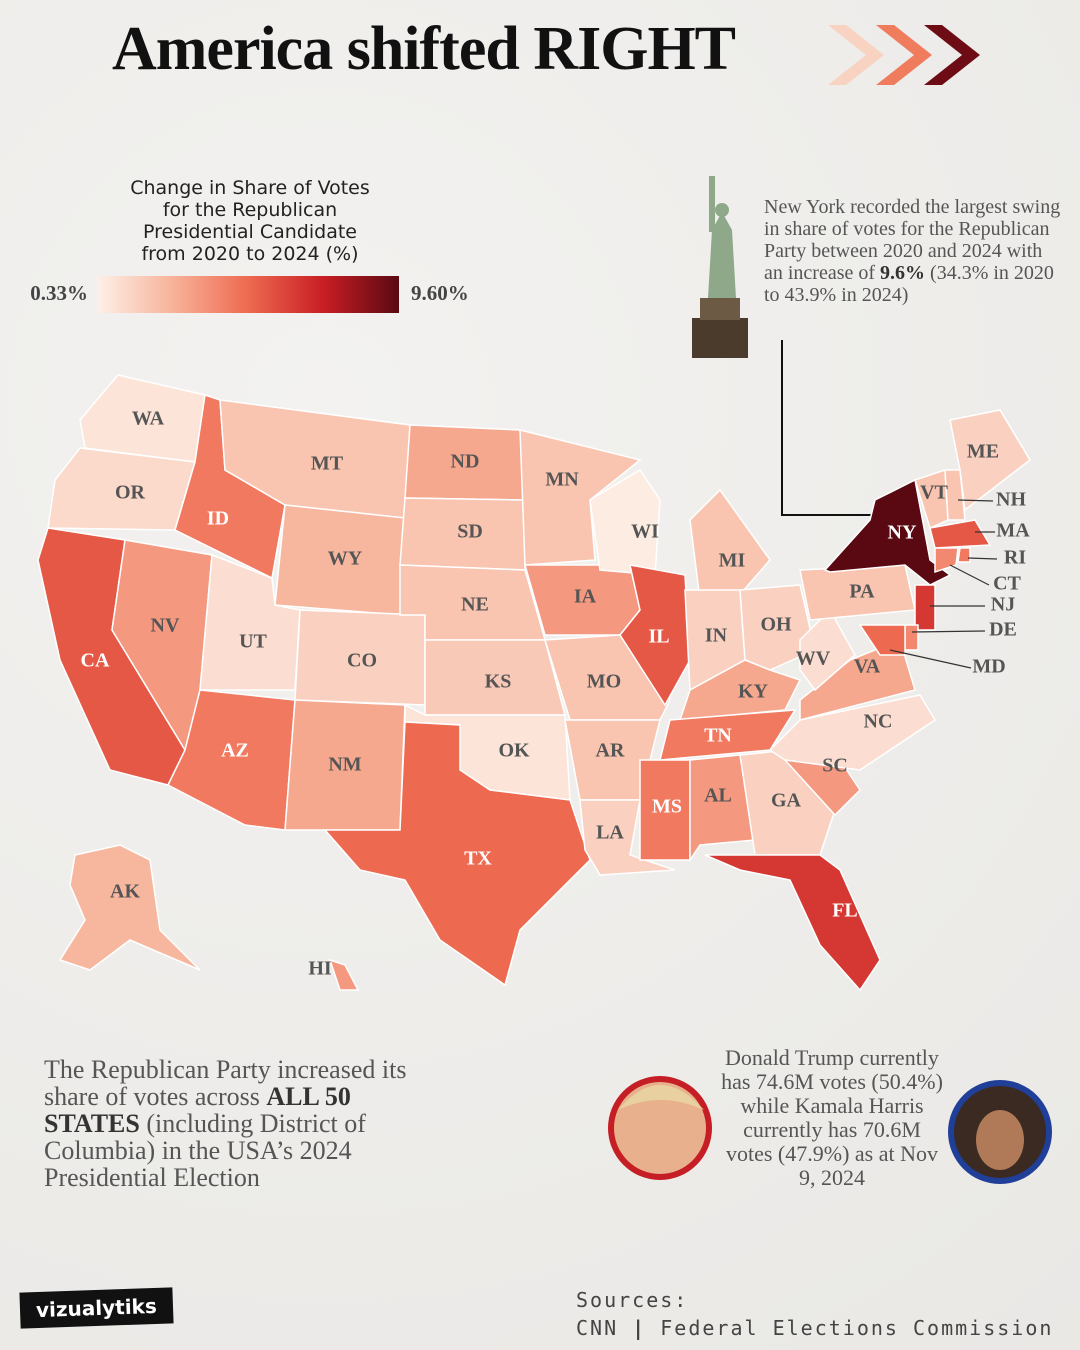 The width and height of the screenshot is (1080, 1350). Describe the element at coordinates (716, 636) in the screenshot. I see `state-label: IN` at that location.